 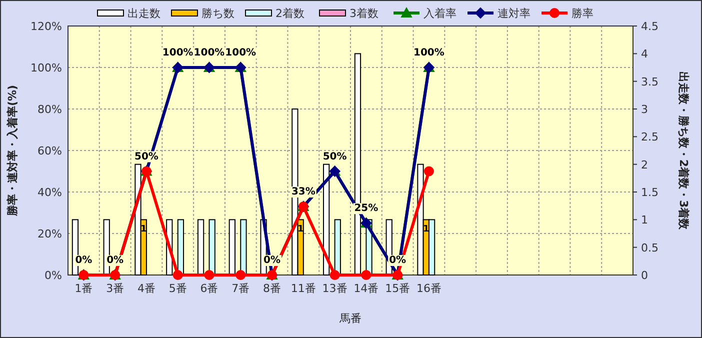 What do you see at coordinates (272, 288) in the screenshot?
I see `x-tick-label: 8番` at bounding box center [272, 288].